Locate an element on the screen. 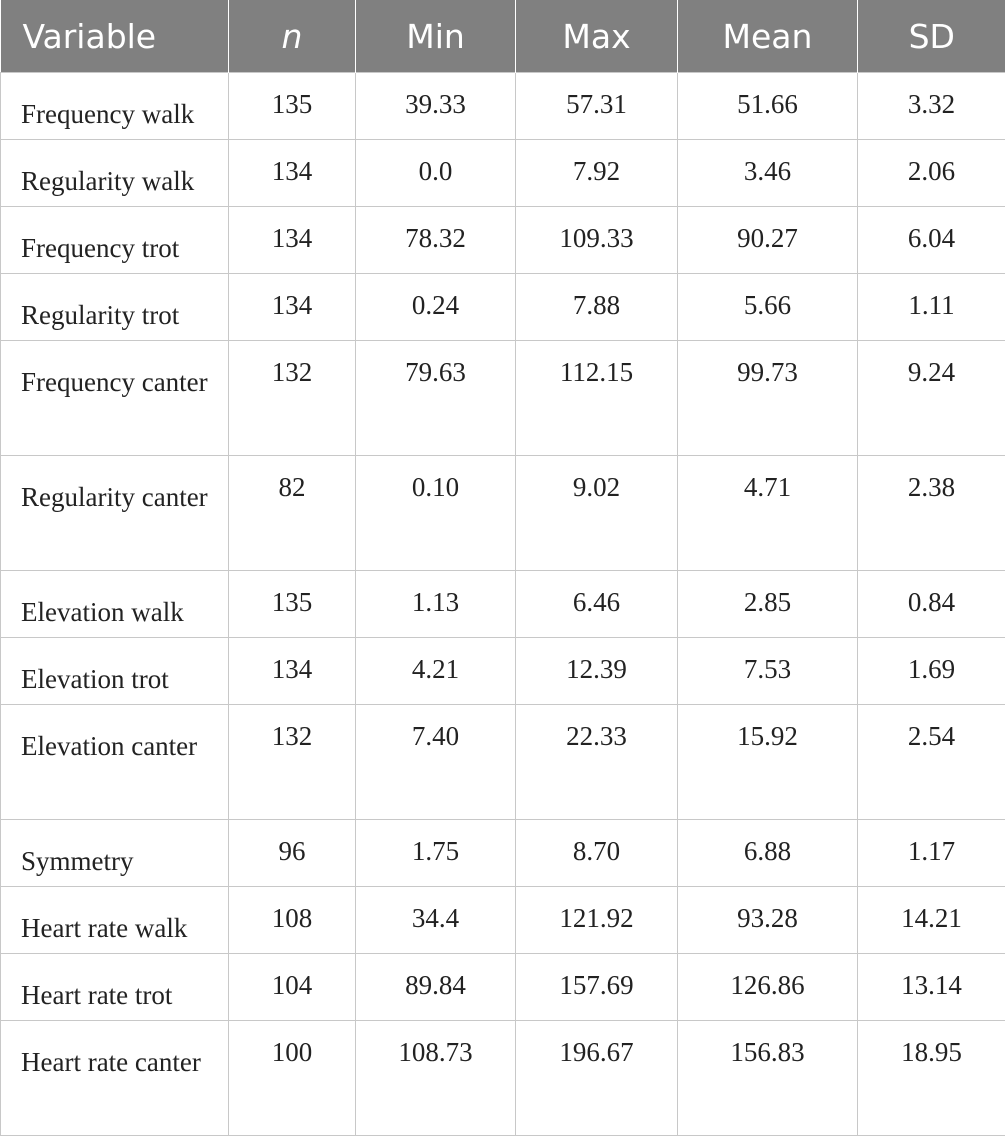  cell-max: 57.31 is located at coordinates (597, 106).